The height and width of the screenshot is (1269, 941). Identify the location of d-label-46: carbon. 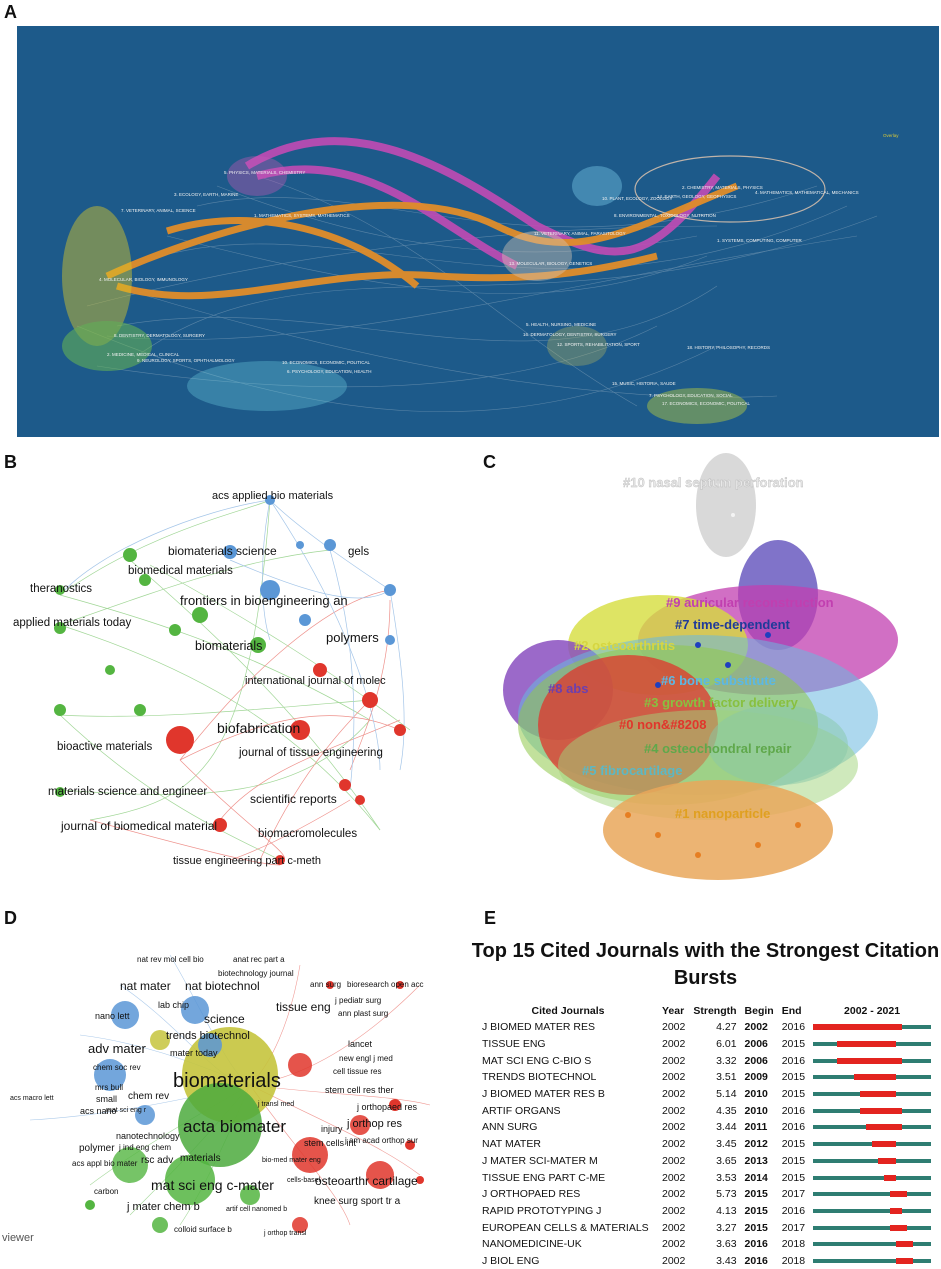
(106, 1191).